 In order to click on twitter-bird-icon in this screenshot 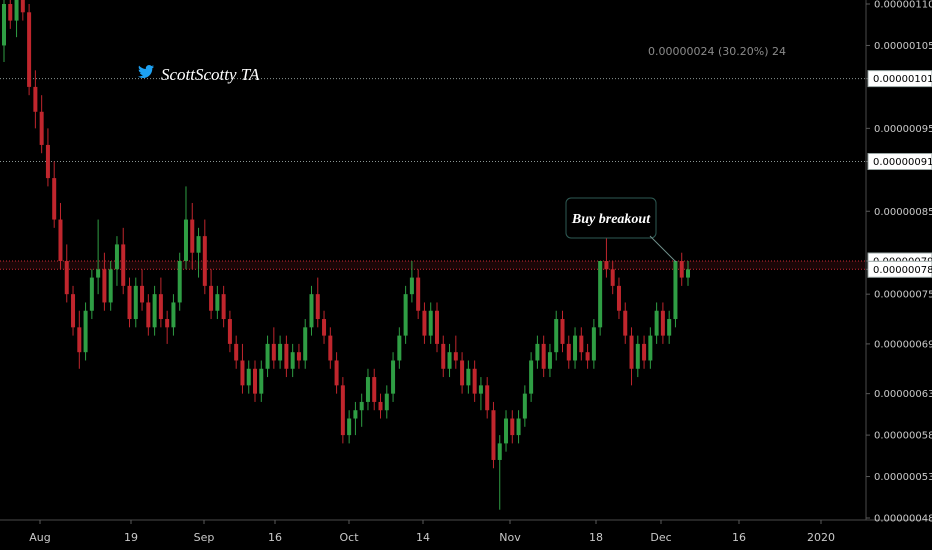, I will do `click(146, 71)`.